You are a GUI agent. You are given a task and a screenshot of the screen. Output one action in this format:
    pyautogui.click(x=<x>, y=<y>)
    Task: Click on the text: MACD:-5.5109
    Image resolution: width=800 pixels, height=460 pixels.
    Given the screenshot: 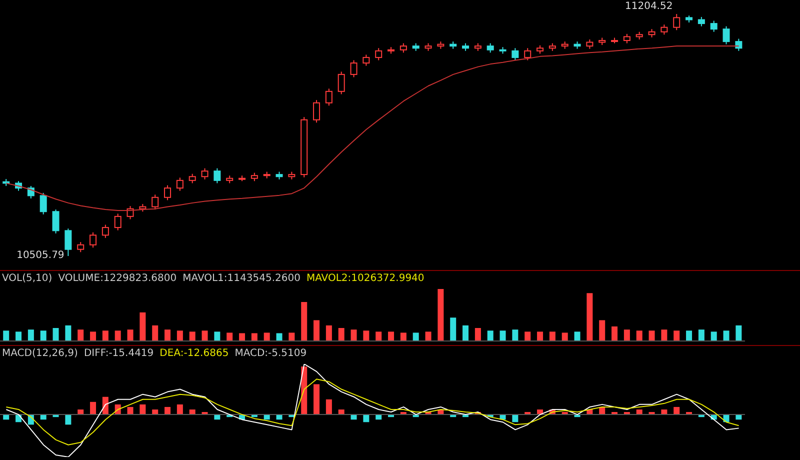 What is the action you would take?
    pyautogui.click(x=270, y=353)
    